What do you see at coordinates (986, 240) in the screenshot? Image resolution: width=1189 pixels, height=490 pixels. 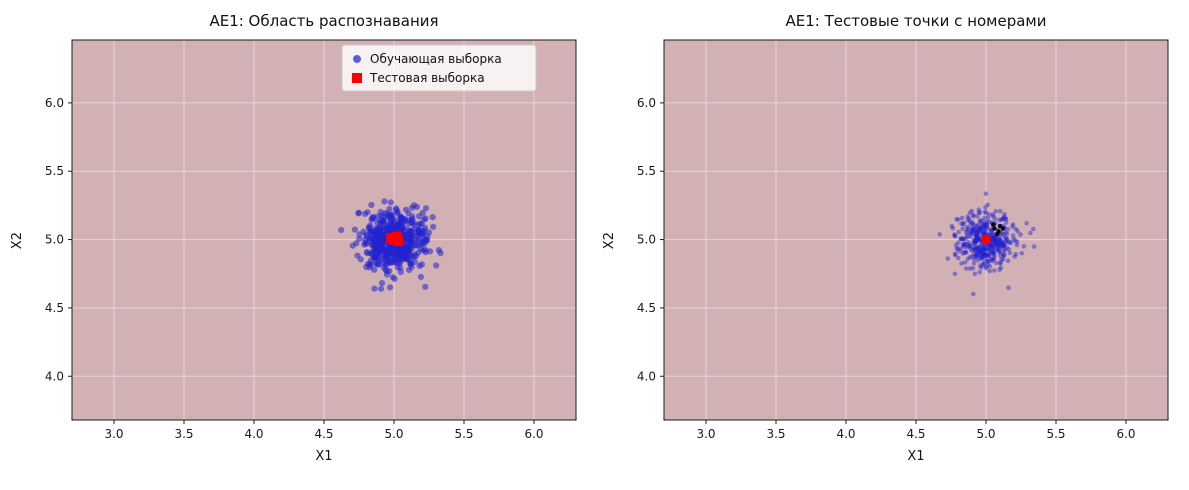 I see `series-2-points` at bounding box center [986, 240].